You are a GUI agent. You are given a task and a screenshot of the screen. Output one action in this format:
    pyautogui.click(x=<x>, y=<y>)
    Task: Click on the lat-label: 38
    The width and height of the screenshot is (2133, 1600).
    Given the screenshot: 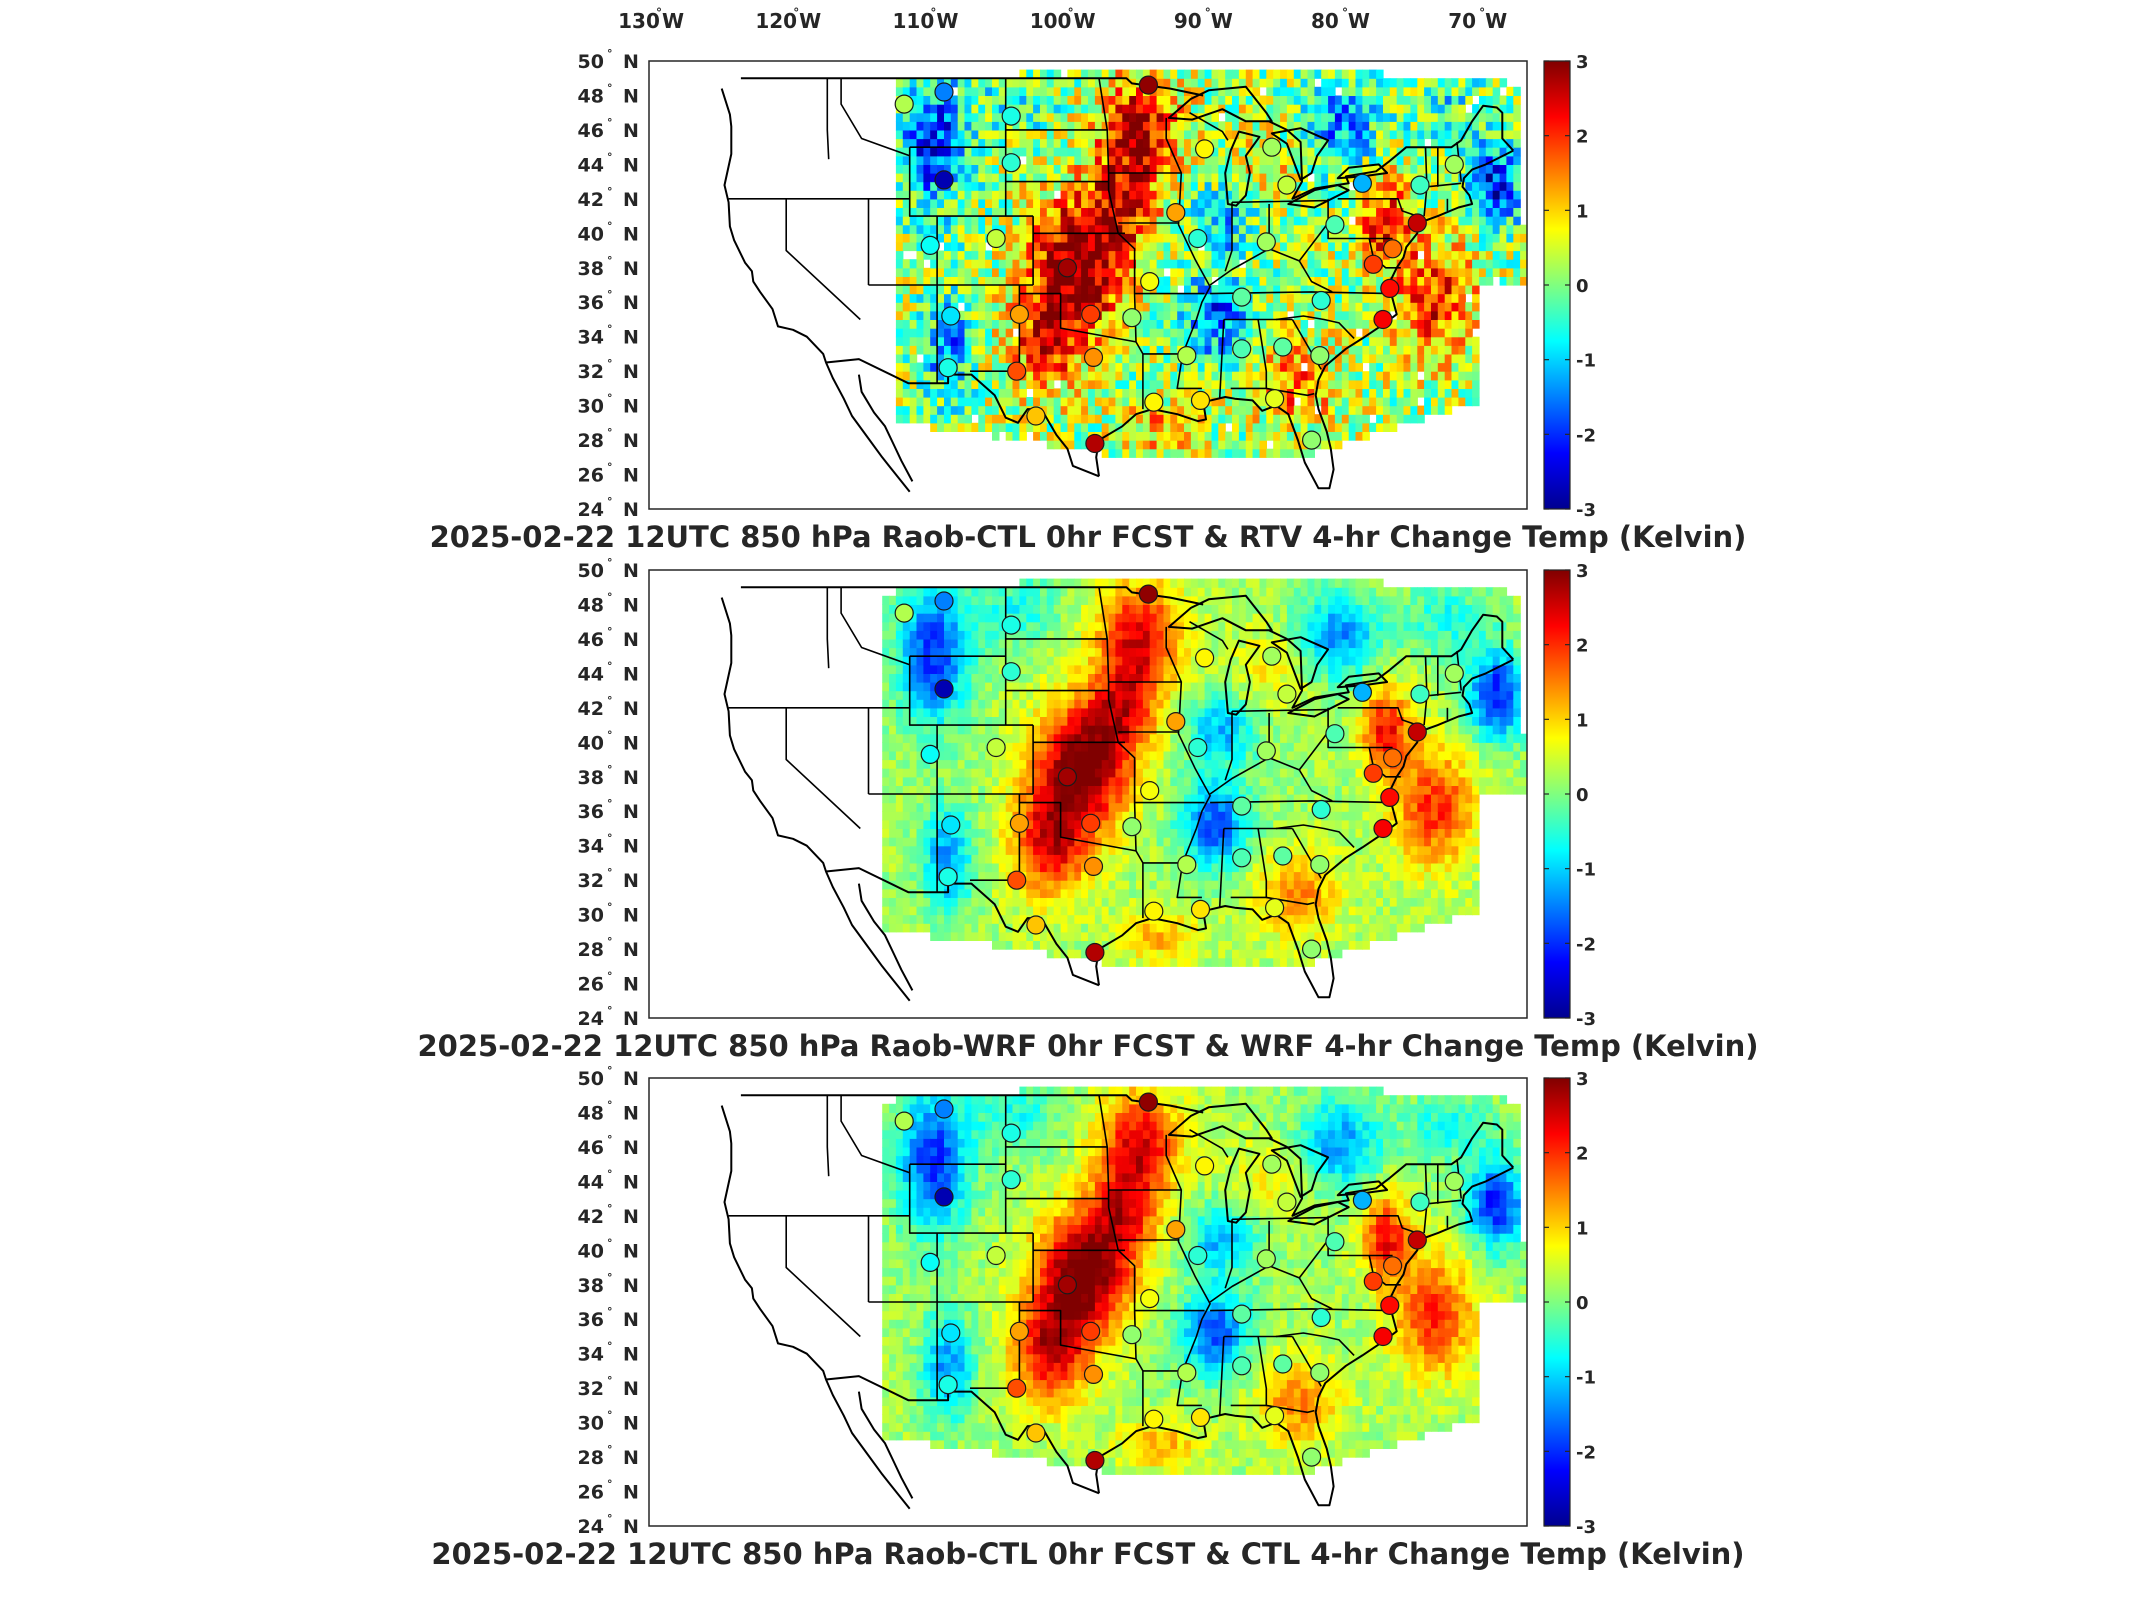 What is the action you would take?
    pyautogui.click(x=591, y=1286)
    